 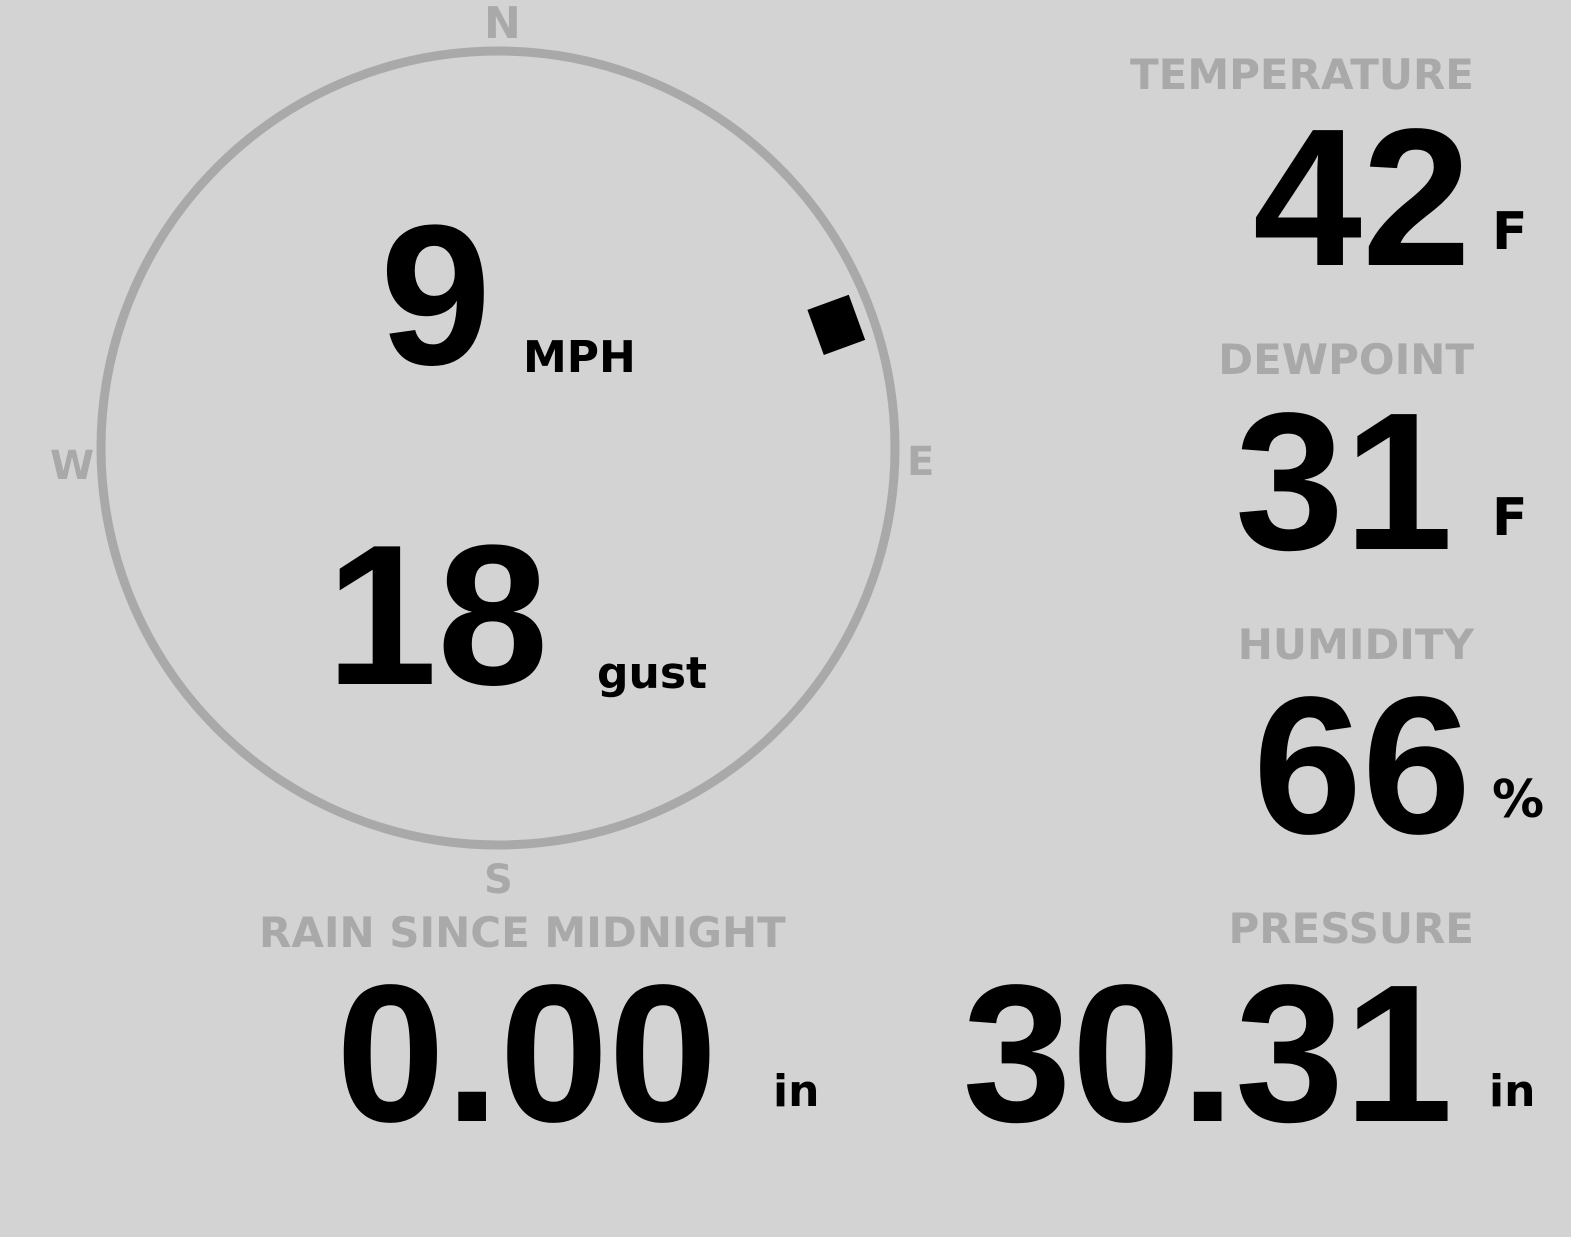 I want to click on temperature-unit: F, so click(x=1510, y=232).